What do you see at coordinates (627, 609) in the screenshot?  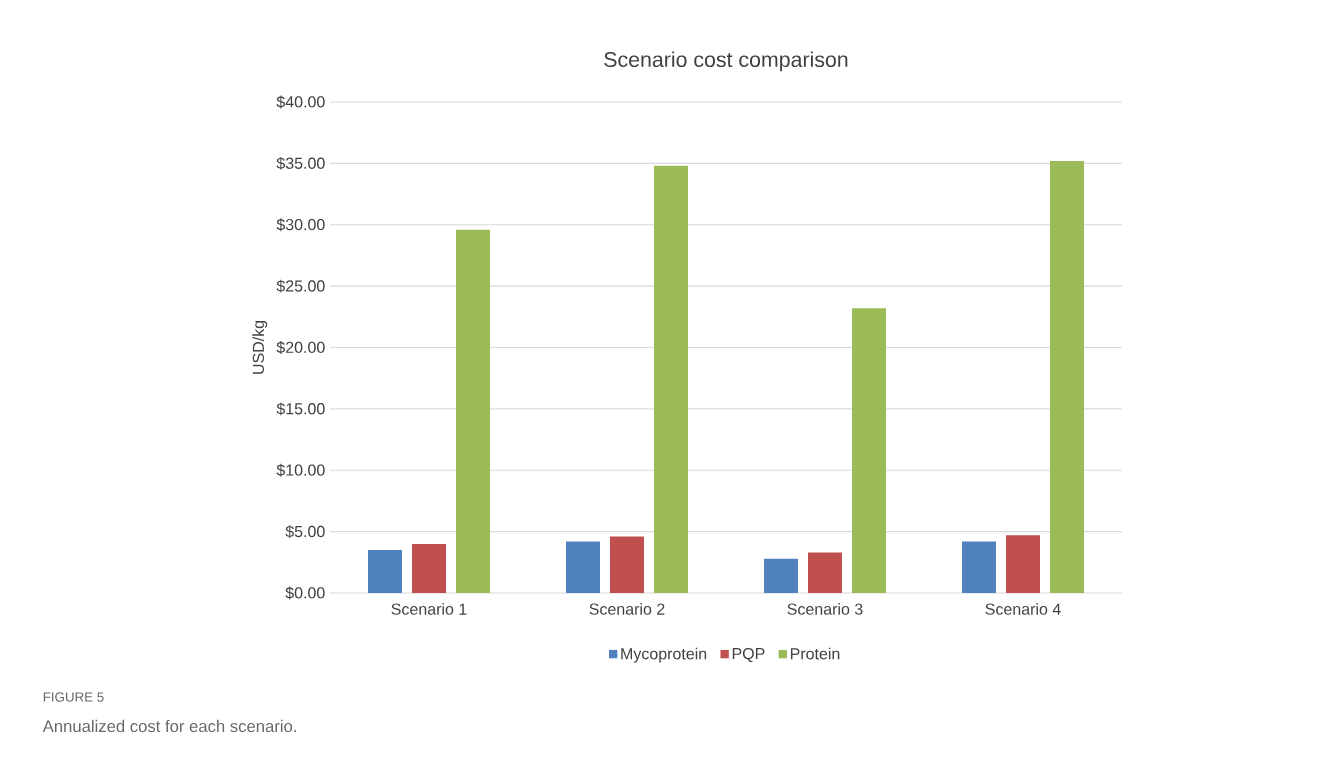 I see `x-tick-label: Scenario 2` at bounding box center [627, 609].